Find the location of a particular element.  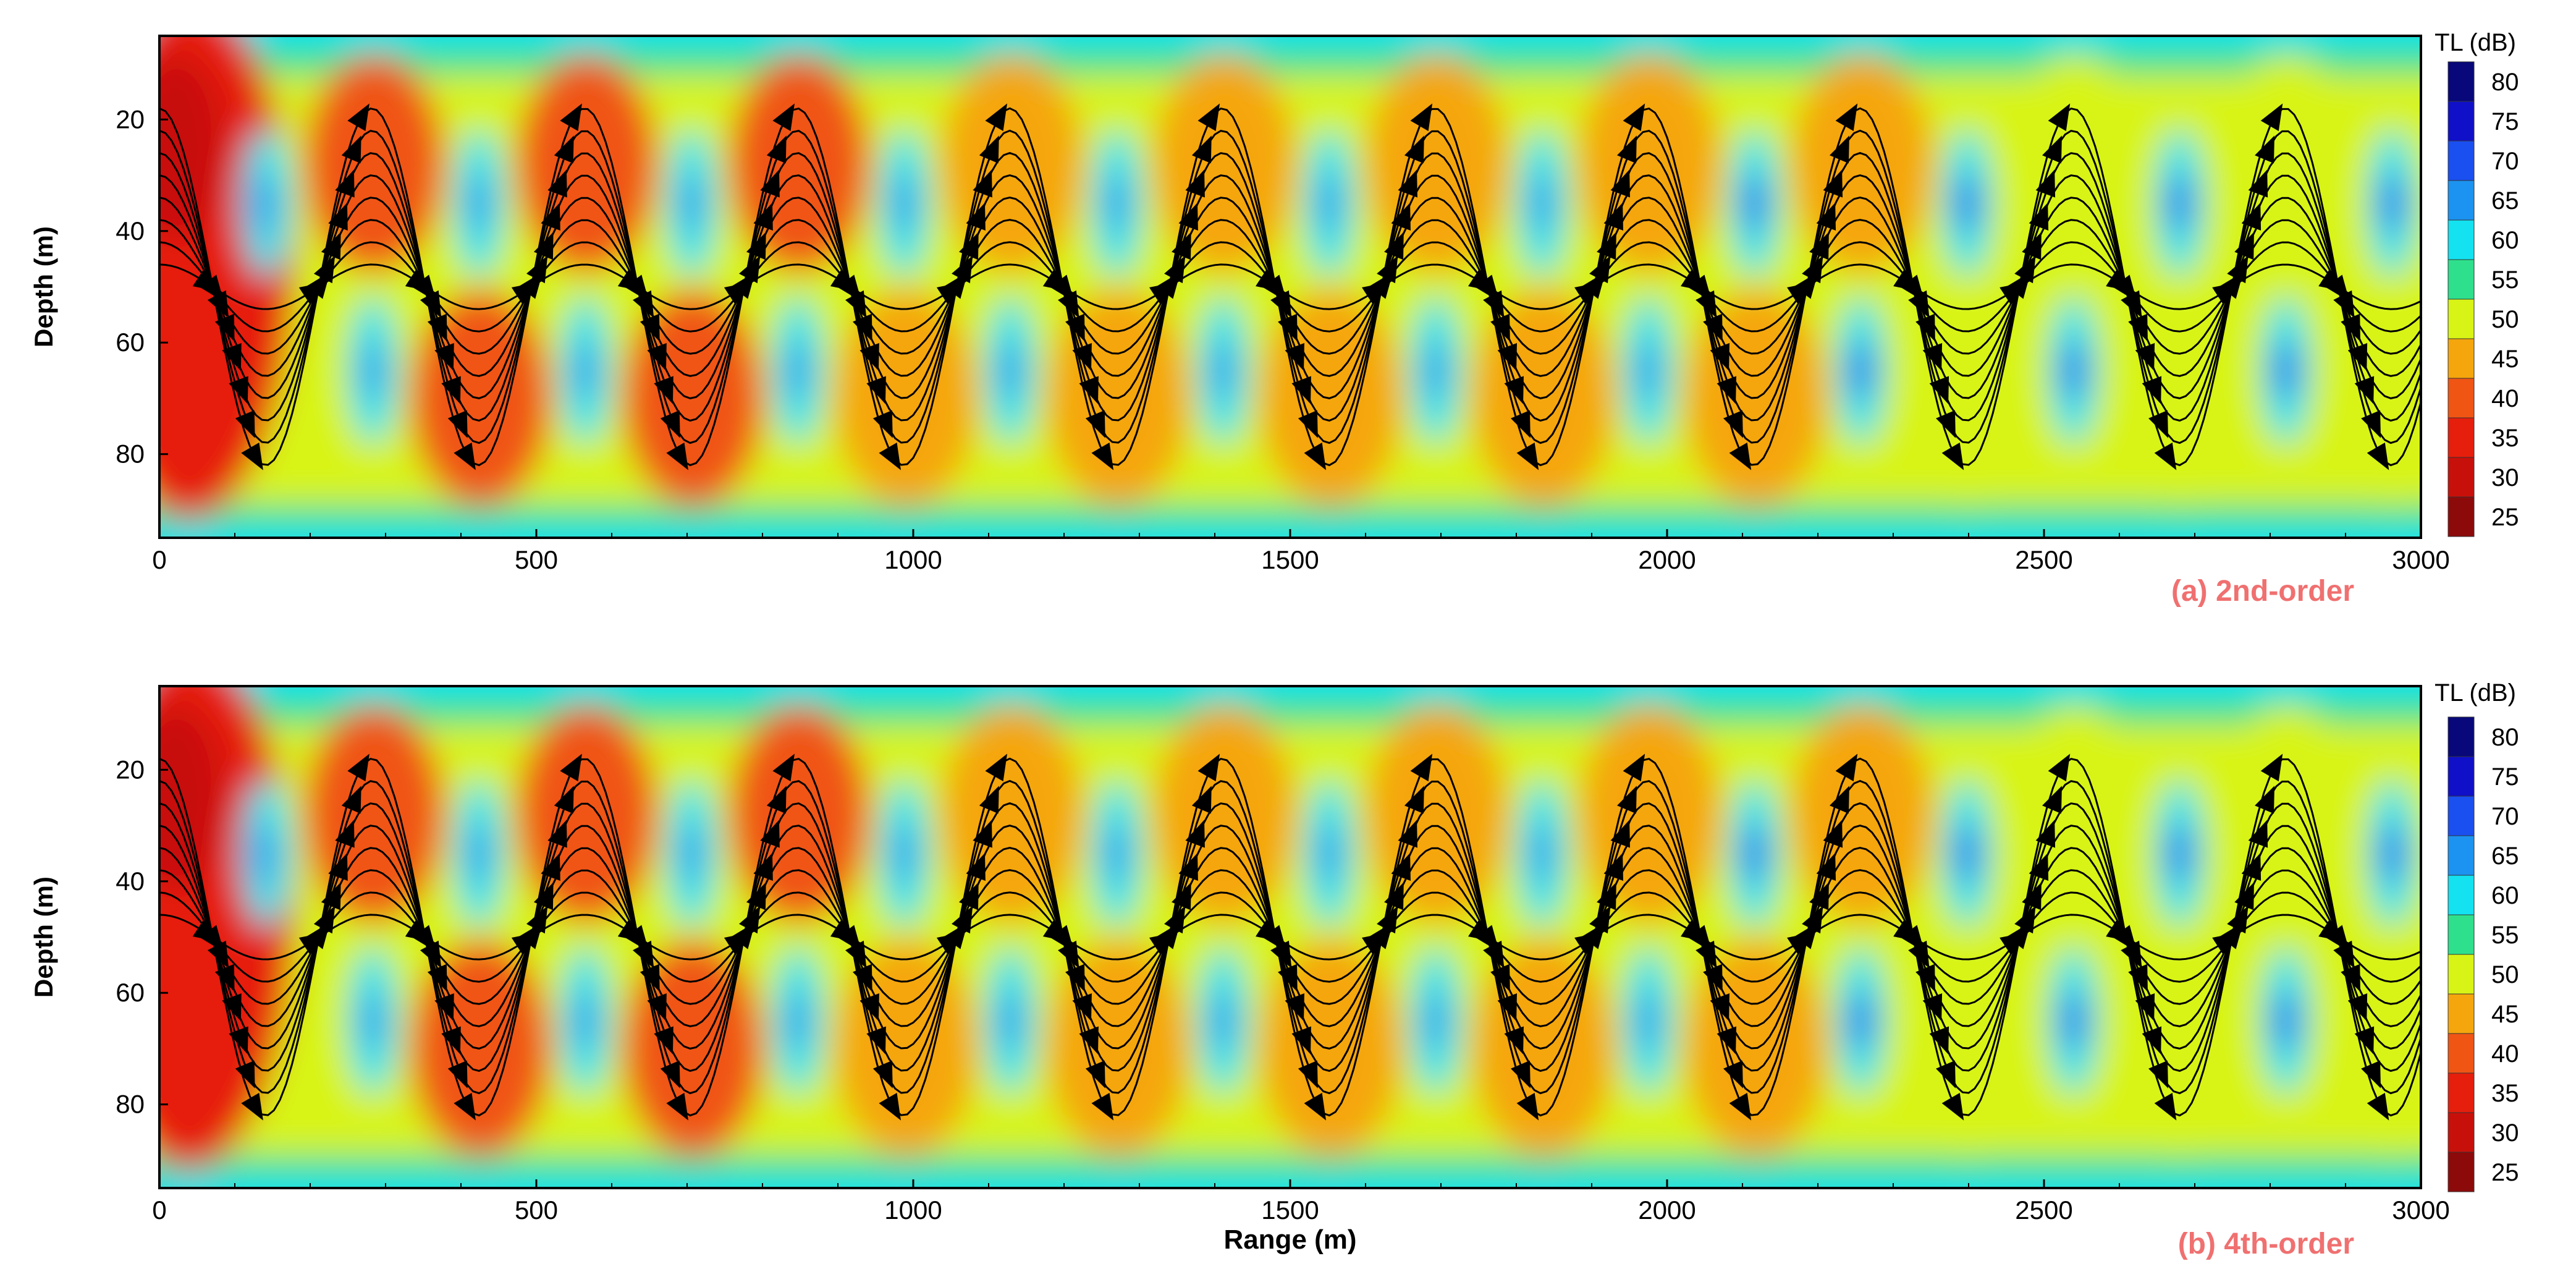

colorbar-label: 60 is located at coordinates (2505, 241).